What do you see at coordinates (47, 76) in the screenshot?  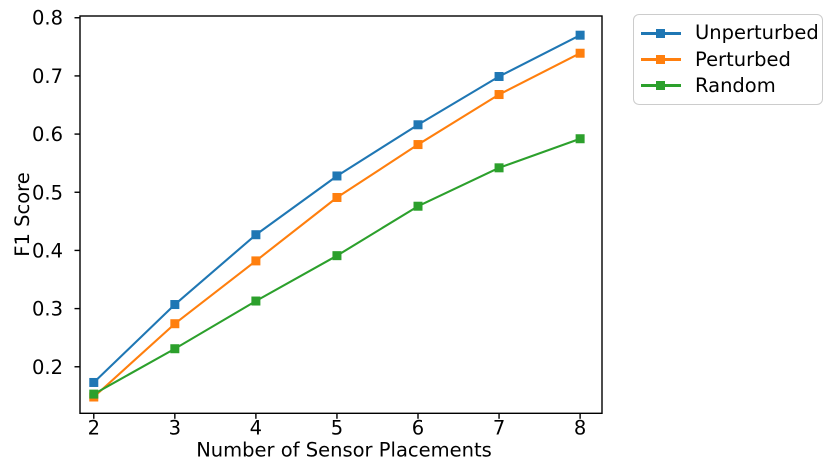 I see `y-tick-label: 0.7` at bounding box center [47, 76].